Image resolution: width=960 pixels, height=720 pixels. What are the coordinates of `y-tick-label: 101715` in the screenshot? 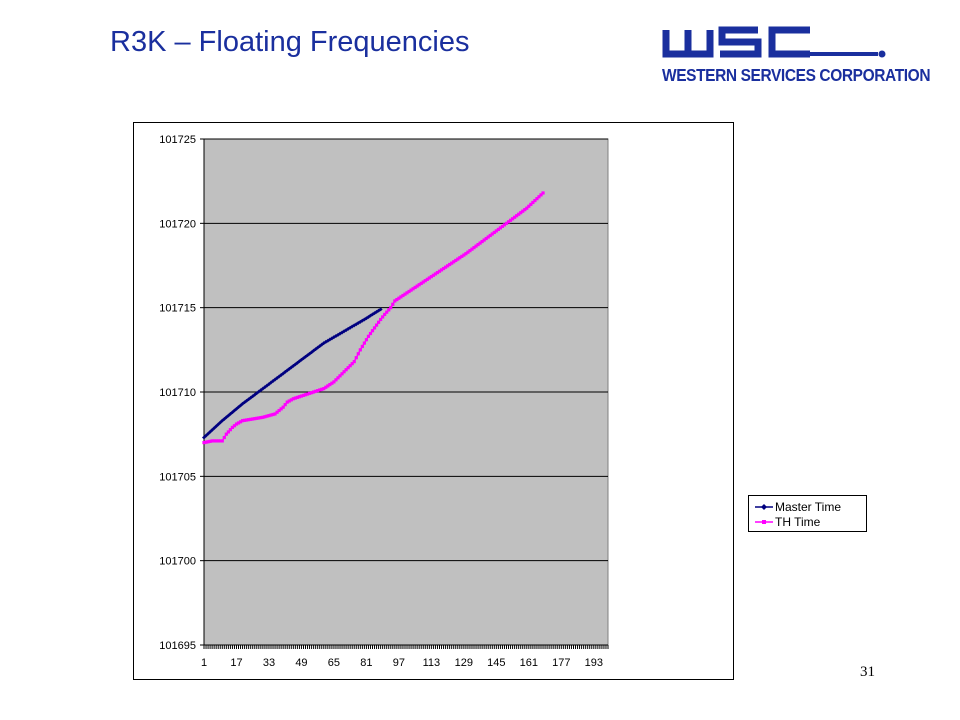 It's located at (177, 309).